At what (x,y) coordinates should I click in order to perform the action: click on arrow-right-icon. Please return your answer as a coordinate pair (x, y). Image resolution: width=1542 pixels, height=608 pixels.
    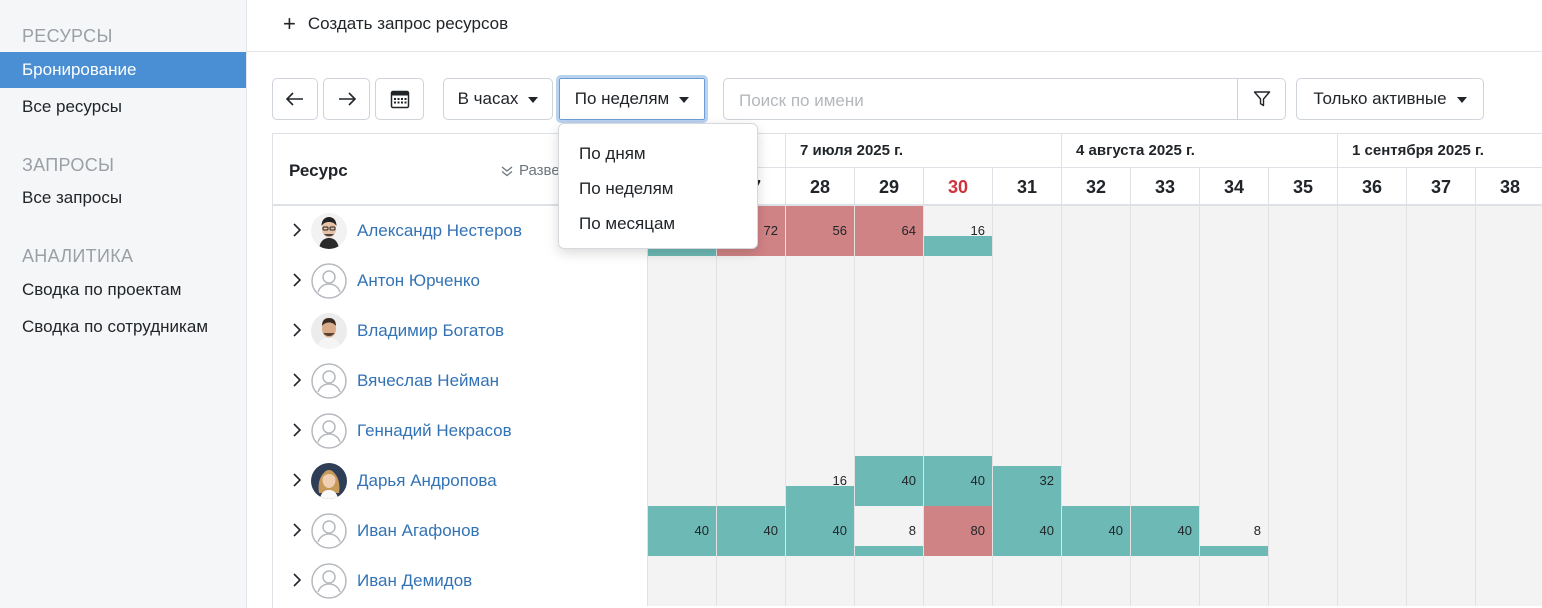
    Looking at the image, I should click on (347, 99).